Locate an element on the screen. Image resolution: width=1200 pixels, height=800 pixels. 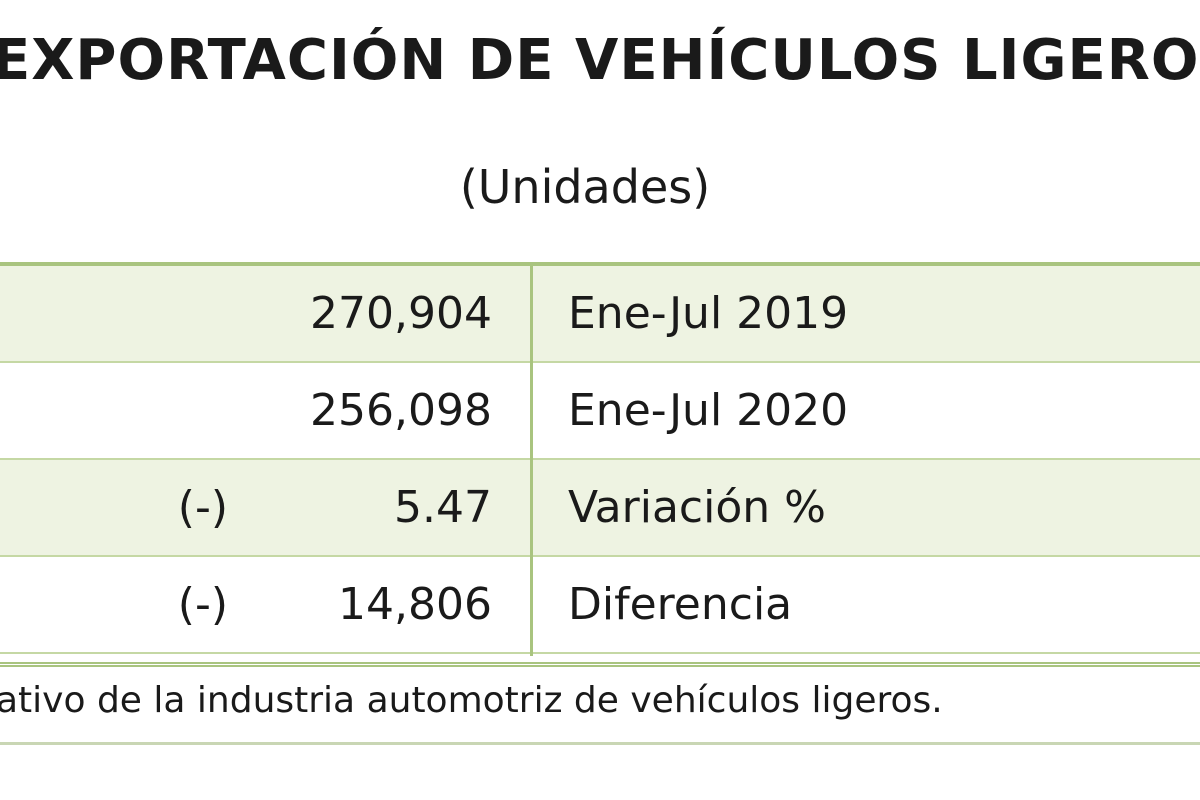
value-cell: 256,098 is located at coordinates (401, 410).